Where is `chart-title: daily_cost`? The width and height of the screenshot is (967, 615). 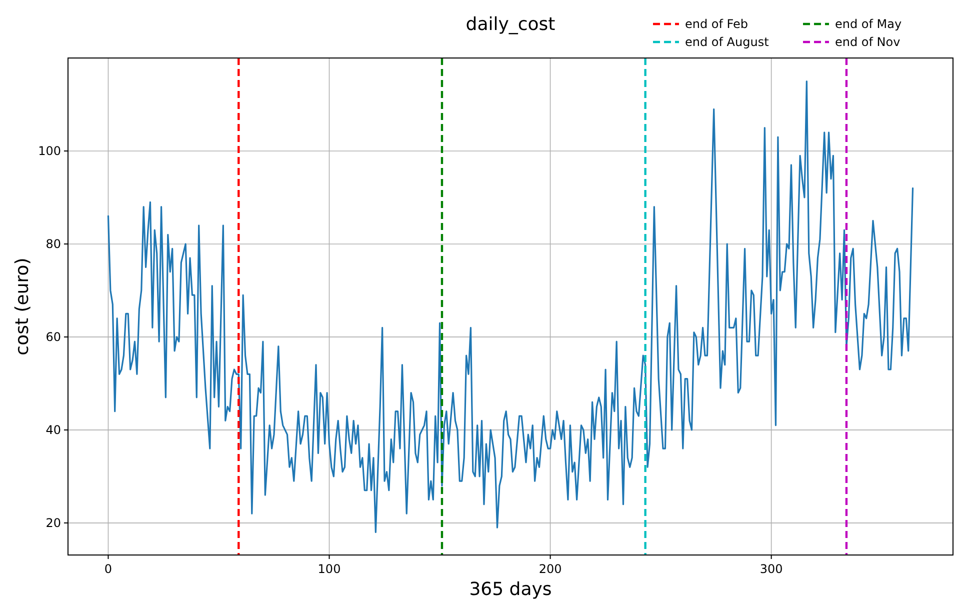 chart-title: daily_cost is located at coordinates (511, 24).